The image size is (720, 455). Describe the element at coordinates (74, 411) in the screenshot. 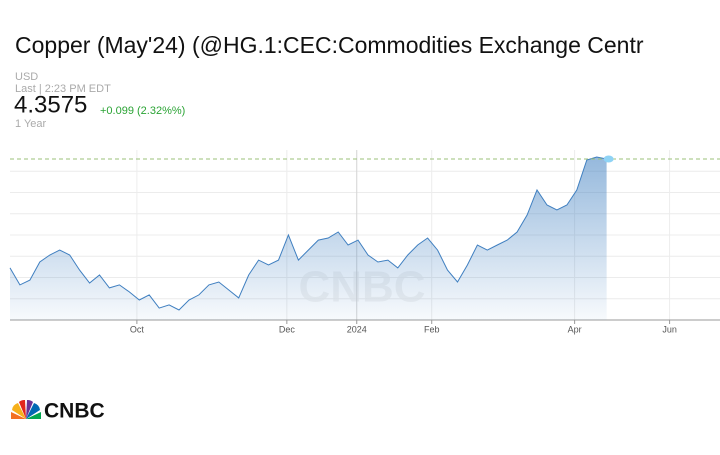

I see `logo-text: CNBC` at that location.